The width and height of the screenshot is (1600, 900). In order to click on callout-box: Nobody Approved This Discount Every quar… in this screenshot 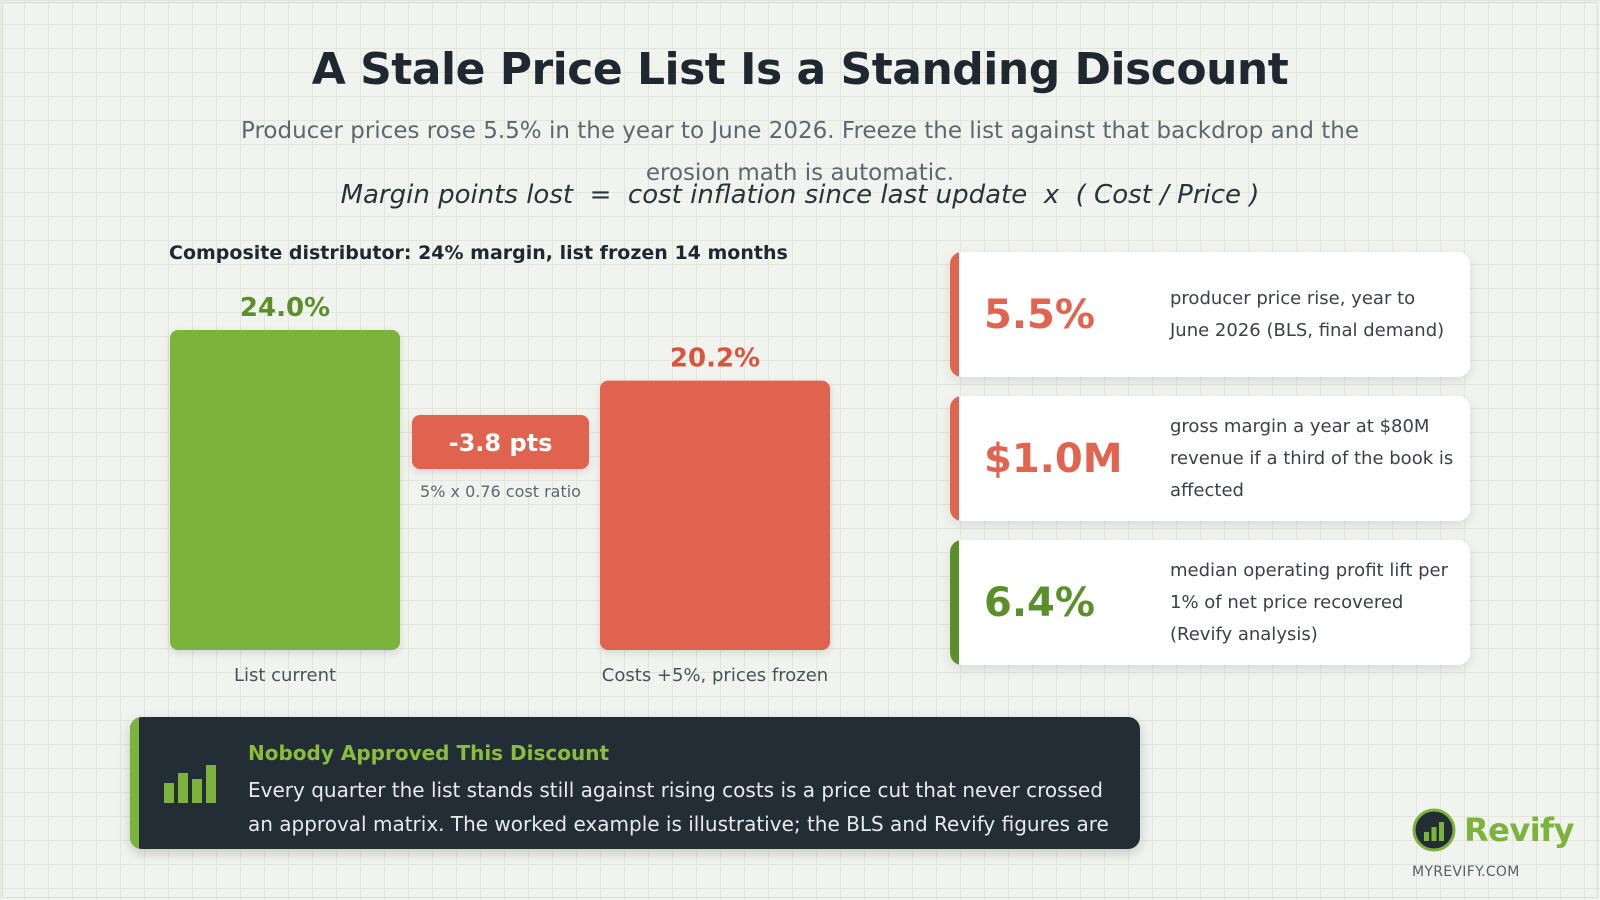, I will do `click(635, 783)`.